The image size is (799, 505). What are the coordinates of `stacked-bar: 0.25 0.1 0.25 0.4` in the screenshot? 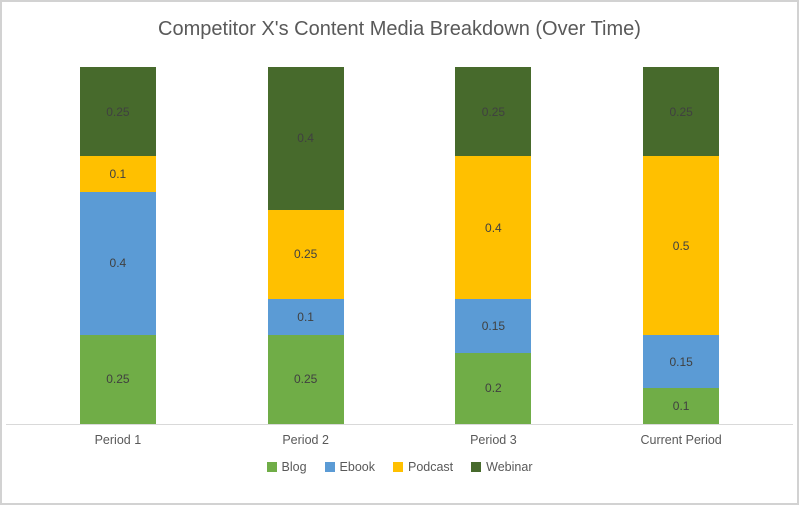 It's located at (305, 245).